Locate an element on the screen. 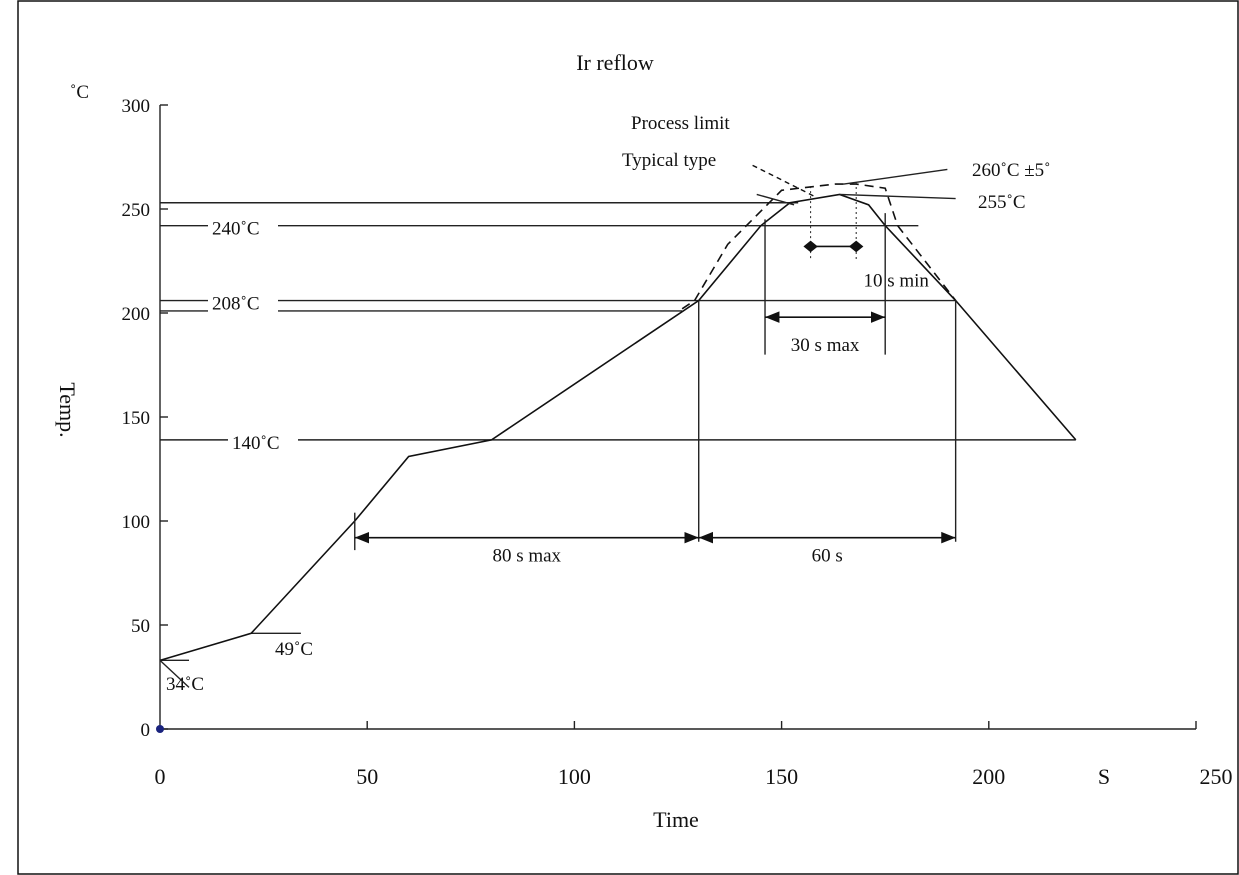 The image size is (1239, 875). point-label: Typical type is located at coordinates (669, 160).